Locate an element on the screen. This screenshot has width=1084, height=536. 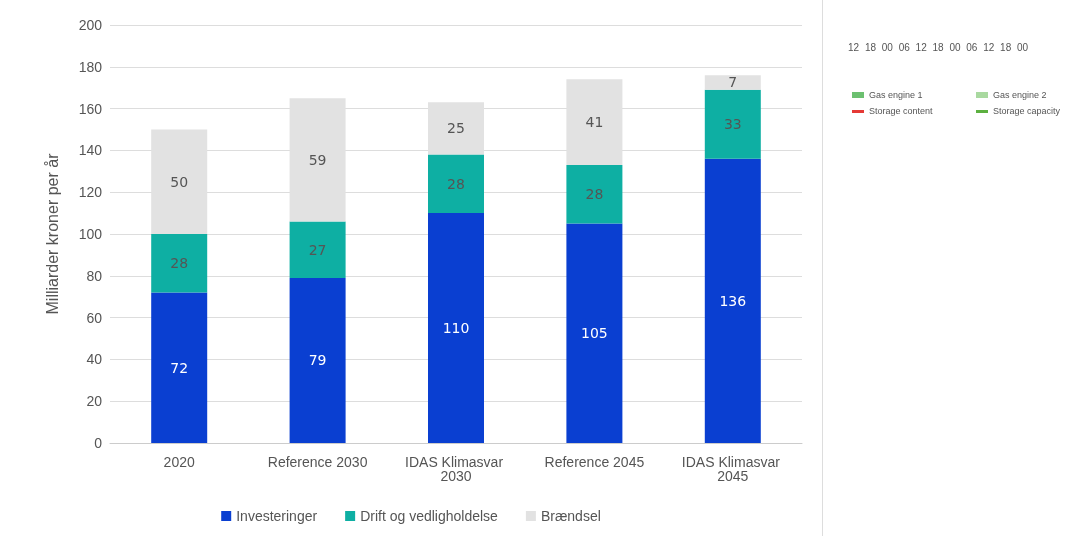
y-tick-label: 40 is located at coordinates (94, 359).